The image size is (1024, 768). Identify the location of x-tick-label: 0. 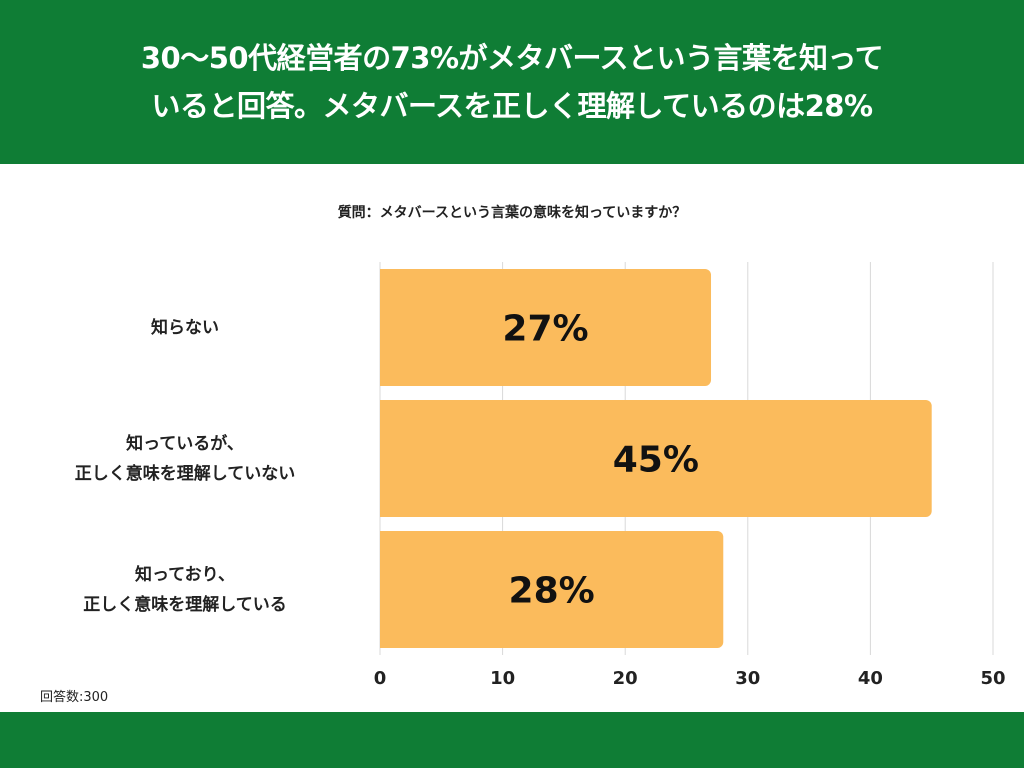
(380, 678).